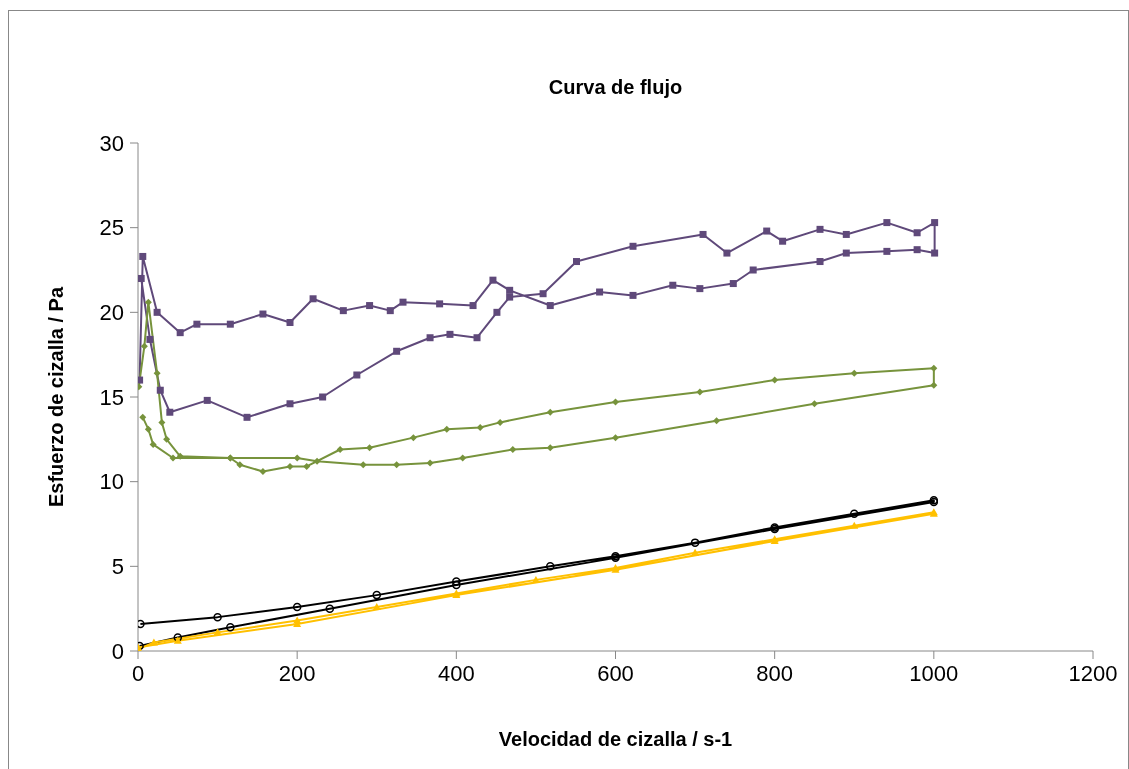 The image size is (1129, 769). I want to click on x-tick-label: 800, so click(775, 673).